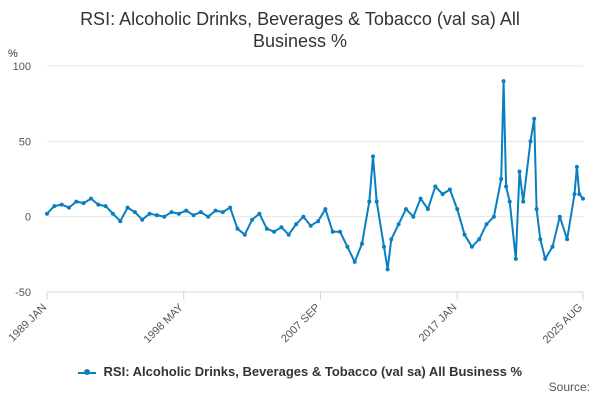 The image size is (600, 400). Describe the element at coordinates (164, 323) in the screenshot. I see `x-tick-label: 1998 MAY` at that location.